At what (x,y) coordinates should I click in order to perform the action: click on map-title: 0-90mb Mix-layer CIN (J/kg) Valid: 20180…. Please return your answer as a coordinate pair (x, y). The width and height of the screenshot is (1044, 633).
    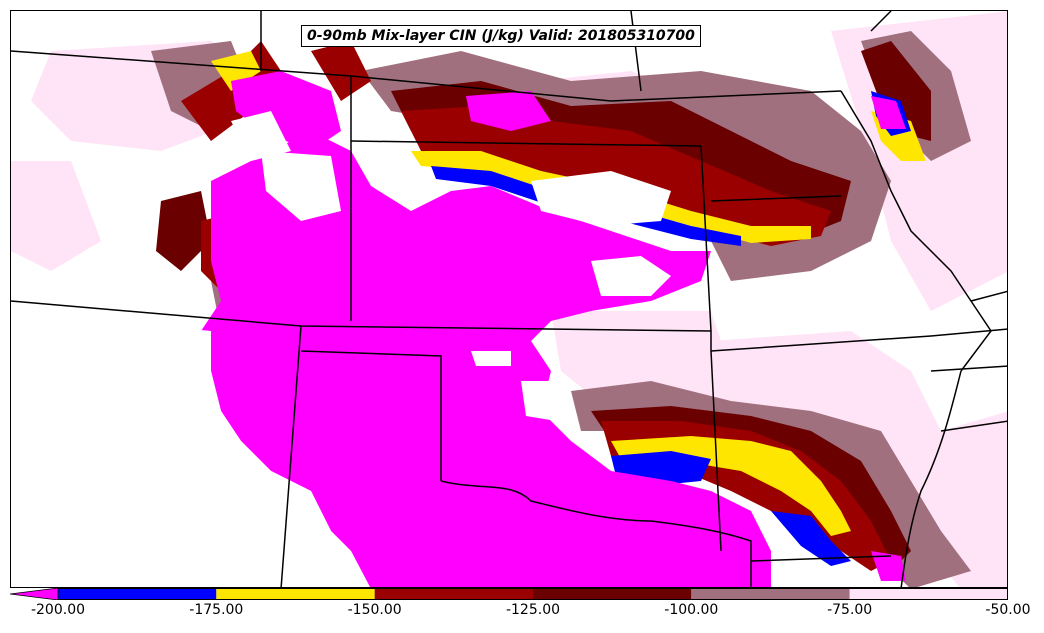
    Looking at the image, I should click on (501, 36).